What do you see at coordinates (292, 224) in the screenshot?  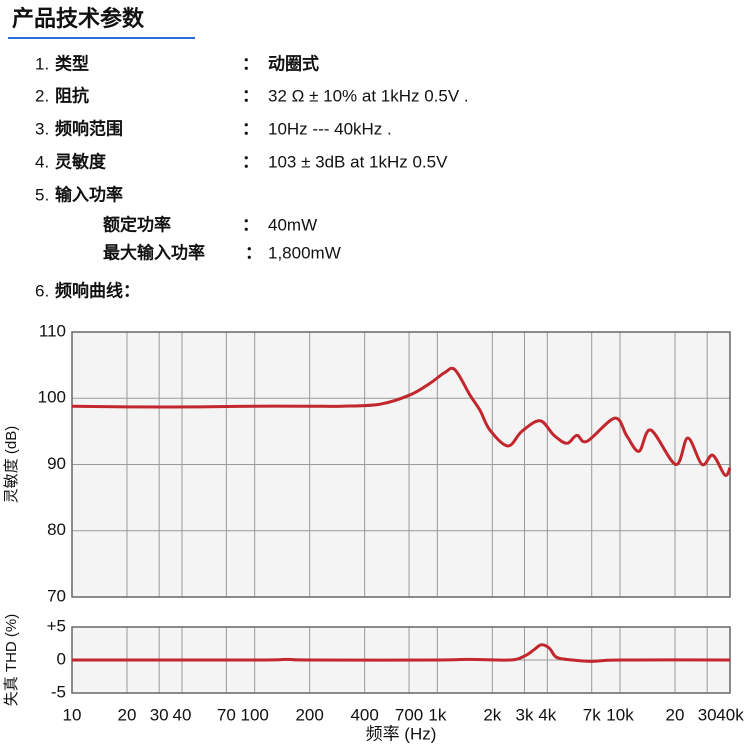 I see `power-value: 40mW` at bounding box center [292, 224].